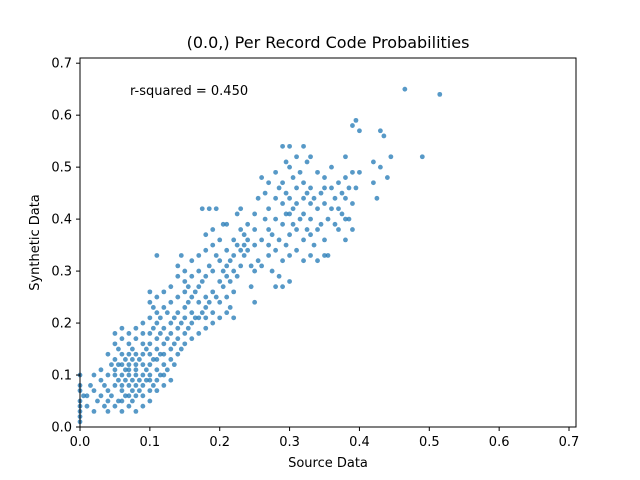 The image size is (640, 480). Describe the element at coordinates (429, 442) in the screenshot. I see `x-tick-label: 0.5` at that location.